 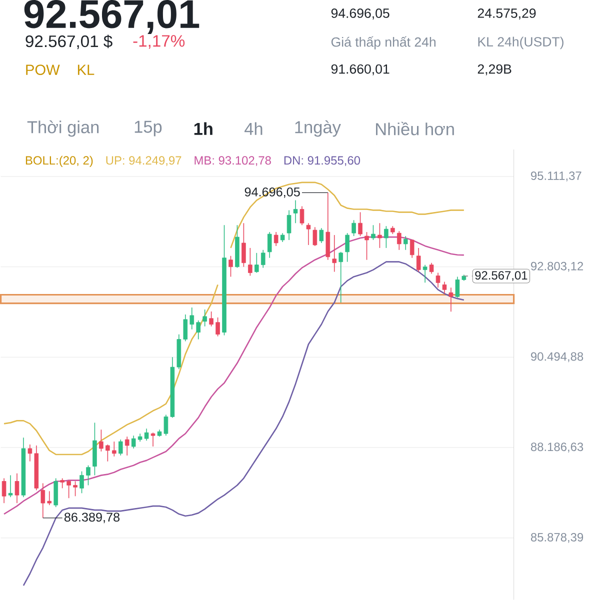 I want to click on y-tick-label: 90.494,88, so click(x=556, y=357).